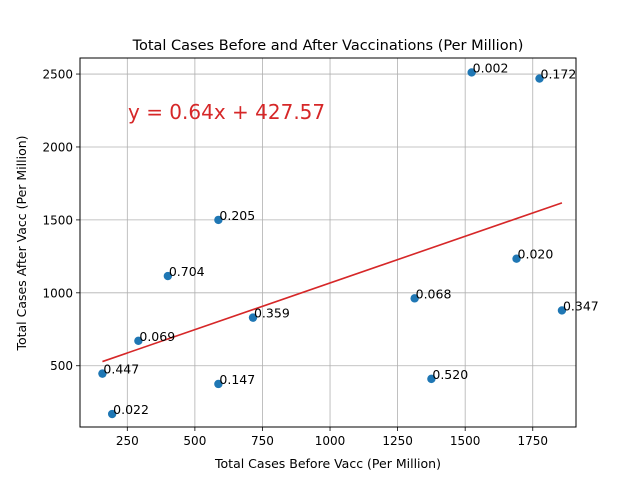  I want to click on data-point-label: 0.020, so click(536, 254).